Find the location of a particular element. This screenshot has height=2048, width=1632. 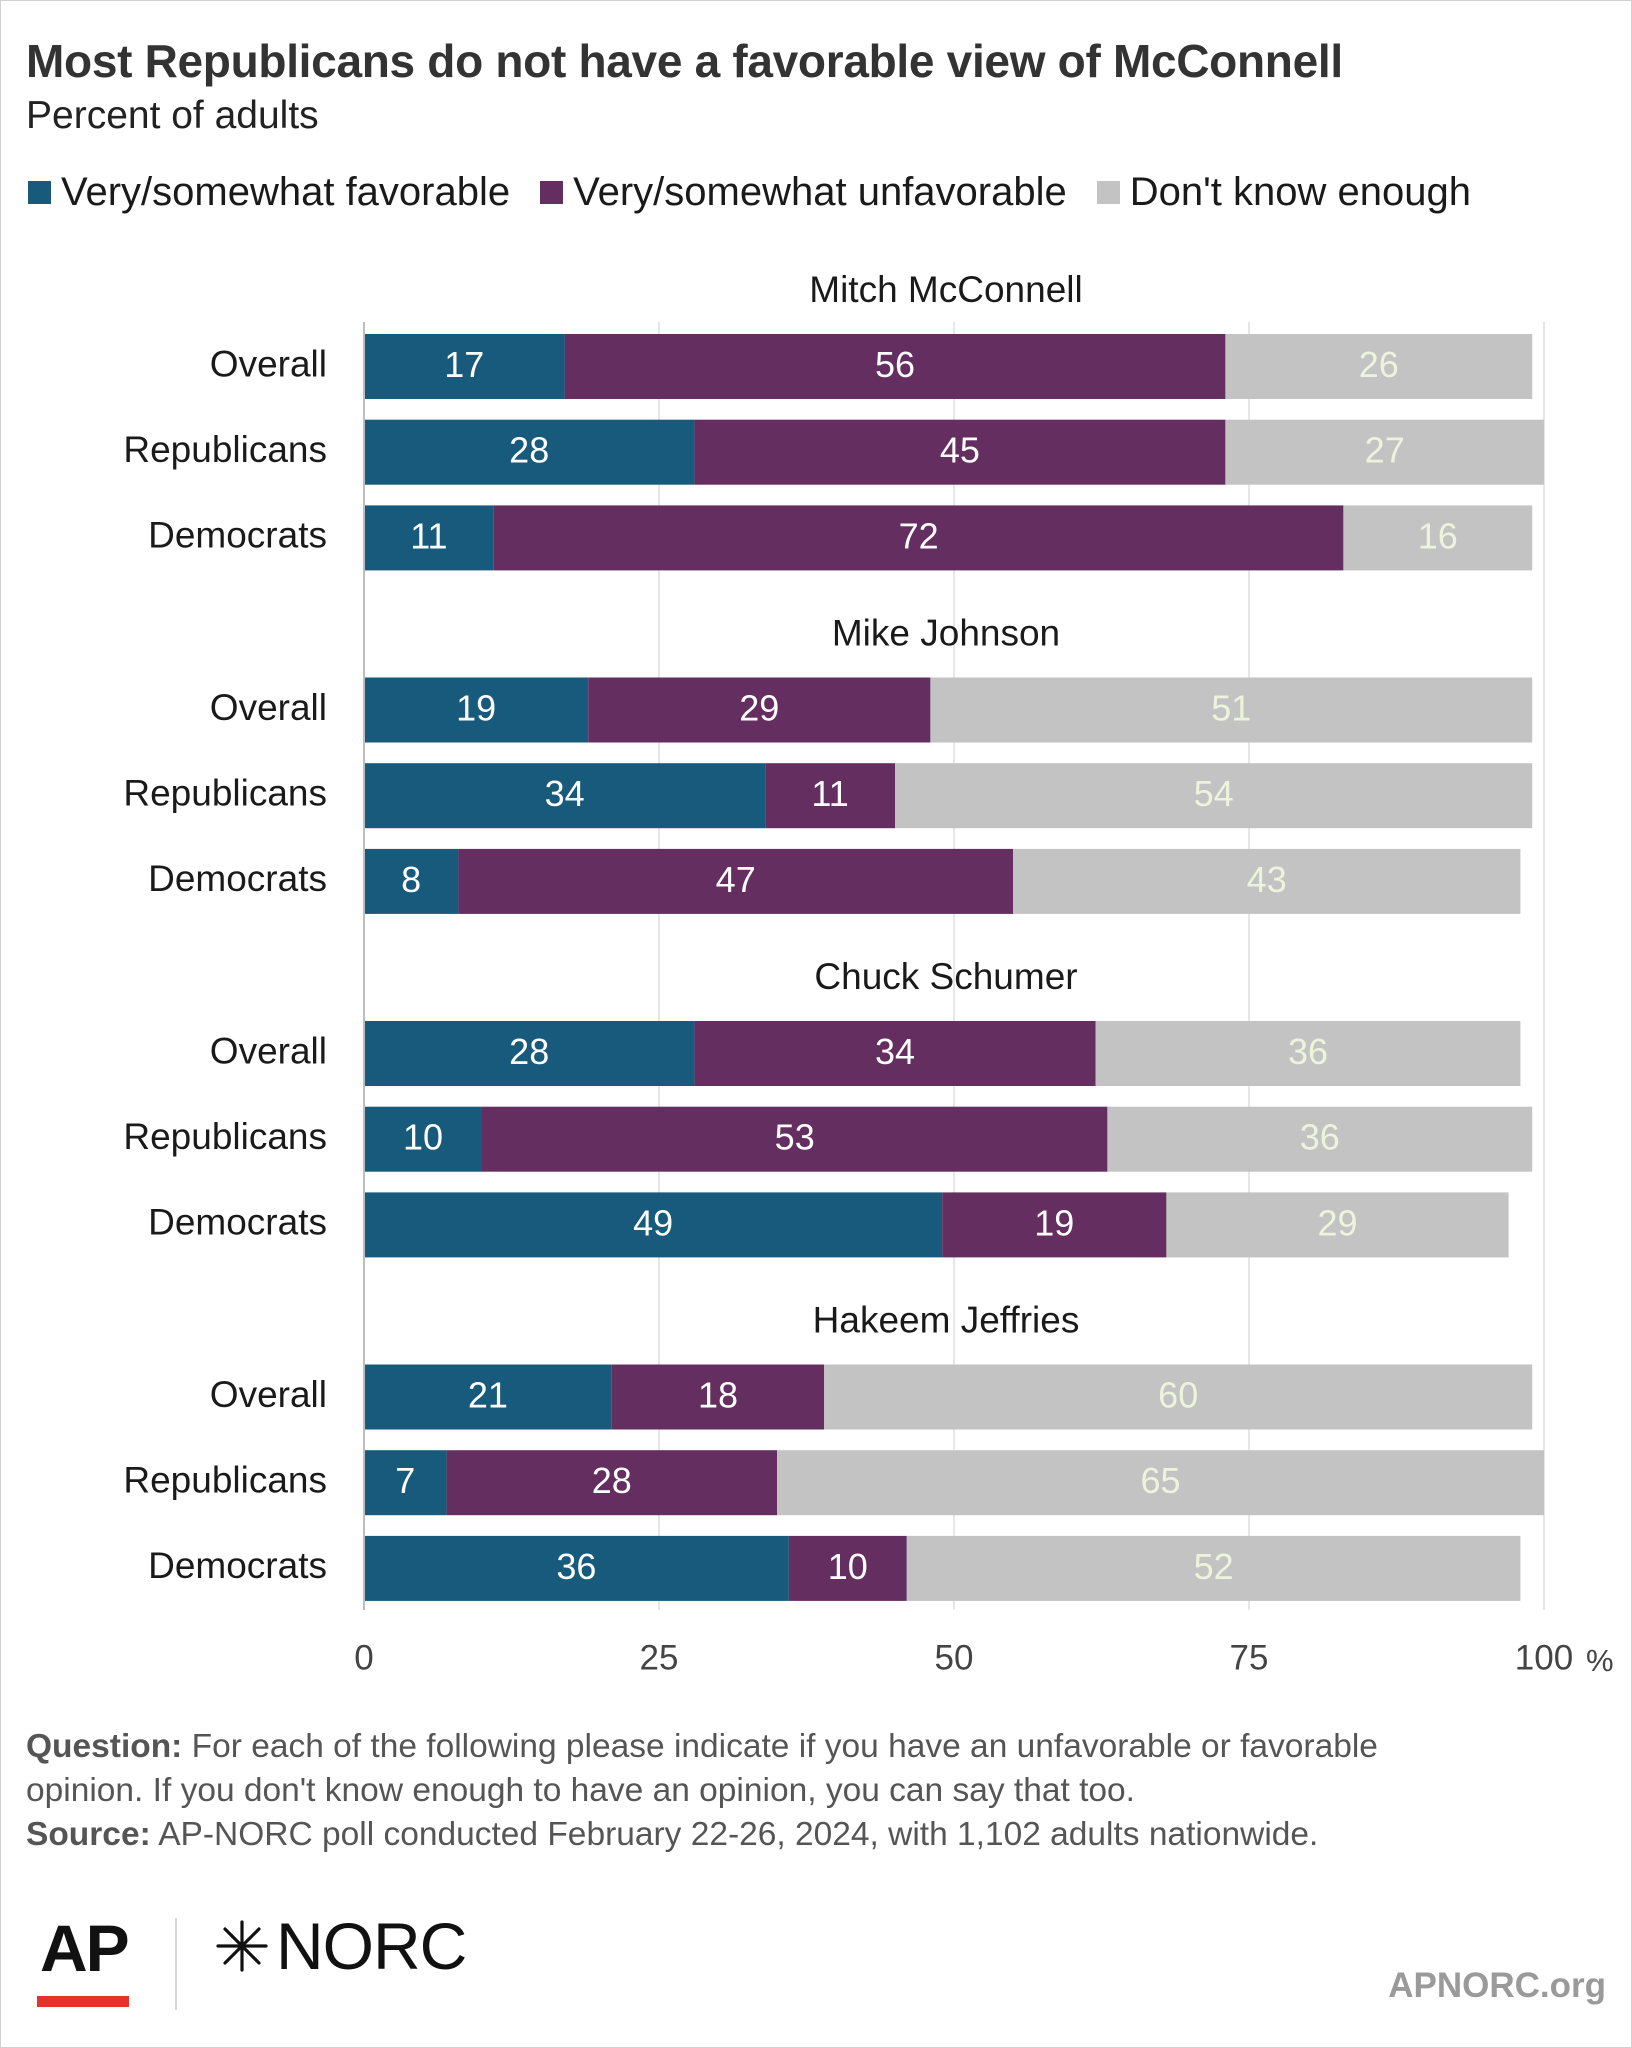

data-label: 43 is located at coordinates (1267, 879).